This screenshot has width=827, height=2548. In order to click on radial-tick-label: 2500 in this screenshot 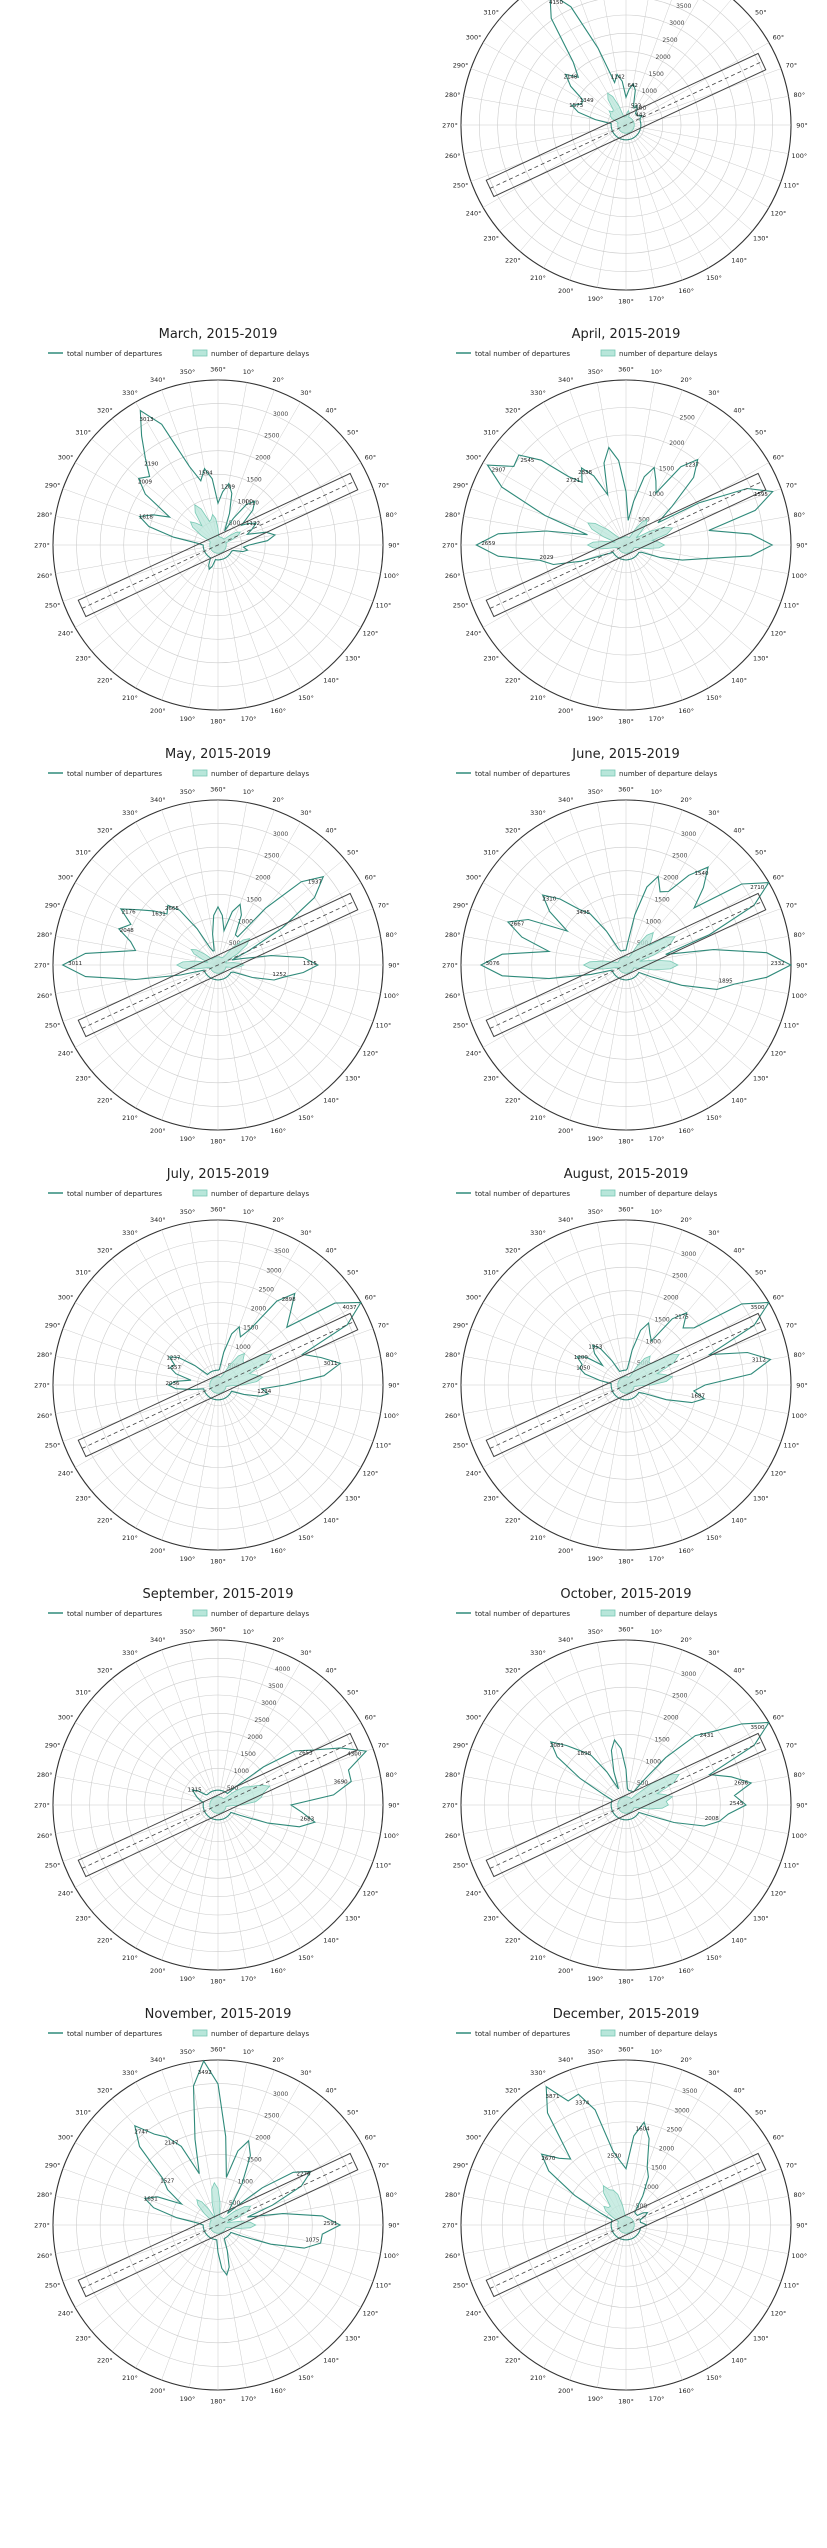, I will do `click(679, 1696)`.